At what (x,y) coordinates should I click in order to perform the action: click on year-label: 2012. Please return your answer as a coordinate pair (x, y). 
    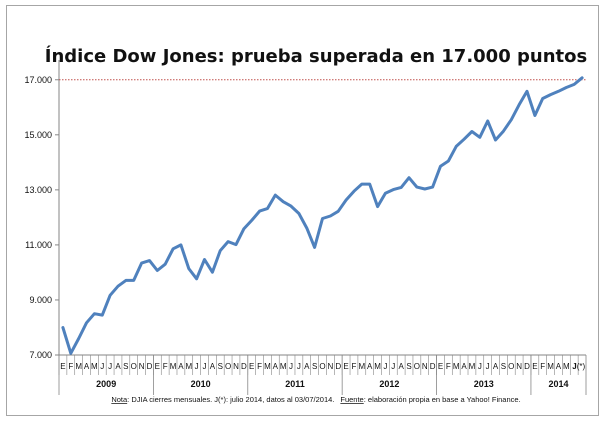
    Looking at the image, I should click on (389, 384).